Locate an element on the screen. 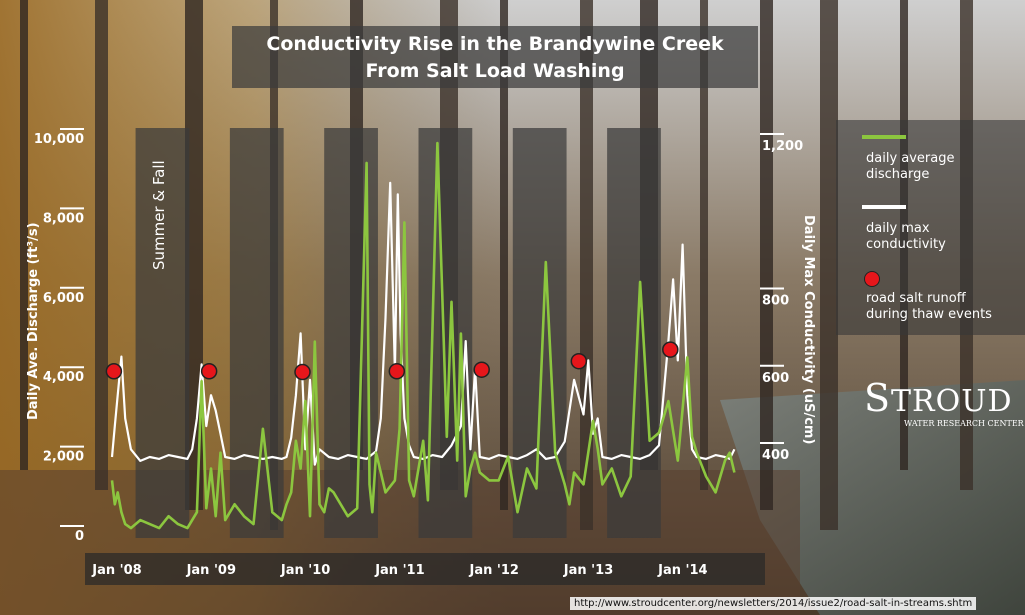 This screenshot has width=1025, height=615. x-tick-label: Jan '11 is located at coordinates (399, 570).